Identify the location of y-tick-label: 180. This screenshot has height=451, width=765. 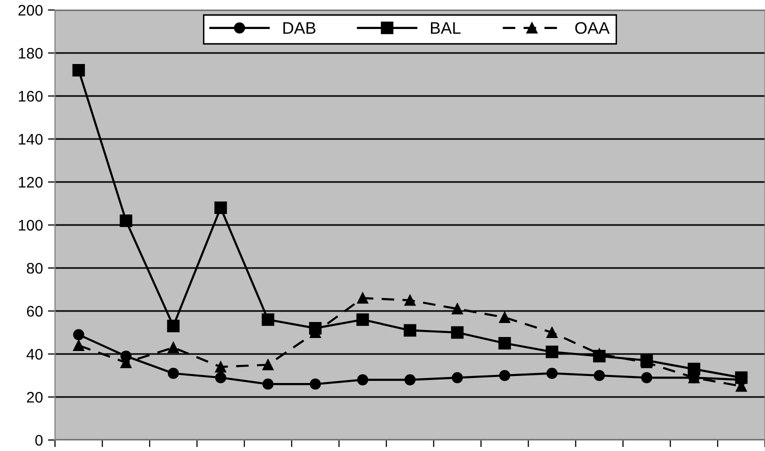
(30, 53).